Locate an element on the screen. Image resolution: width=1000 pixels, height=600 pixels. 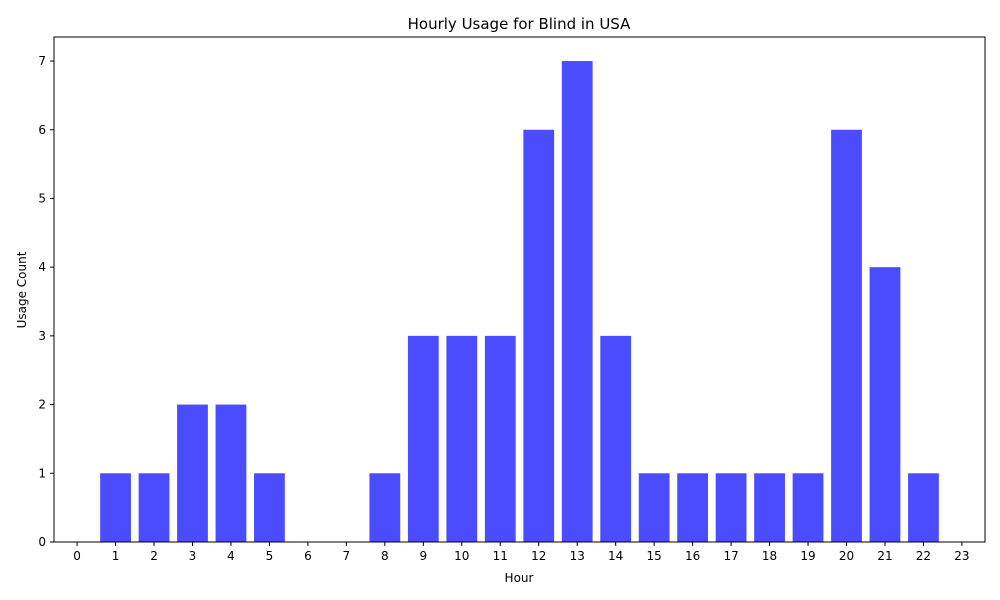
x-tick-label: 18 is located at coordinates (769, 556).